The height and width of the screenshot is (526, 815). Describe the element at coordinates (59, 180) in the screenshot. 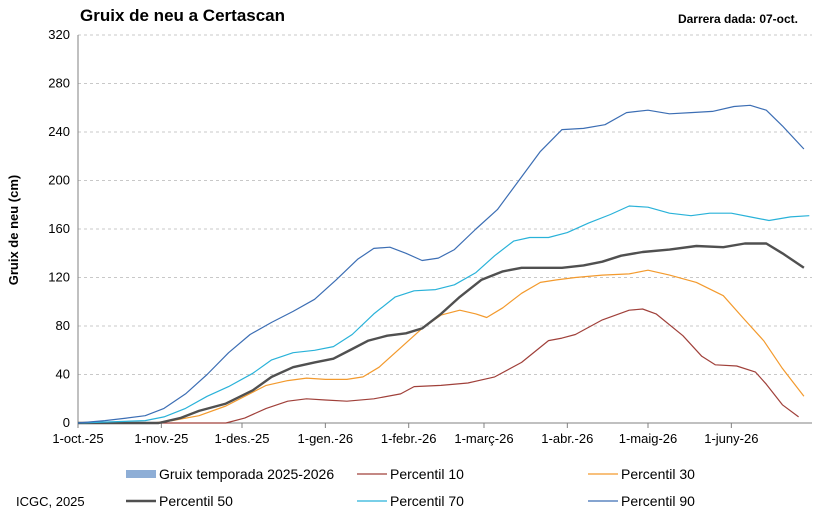

I see `y-tick-label: 200` at that location.